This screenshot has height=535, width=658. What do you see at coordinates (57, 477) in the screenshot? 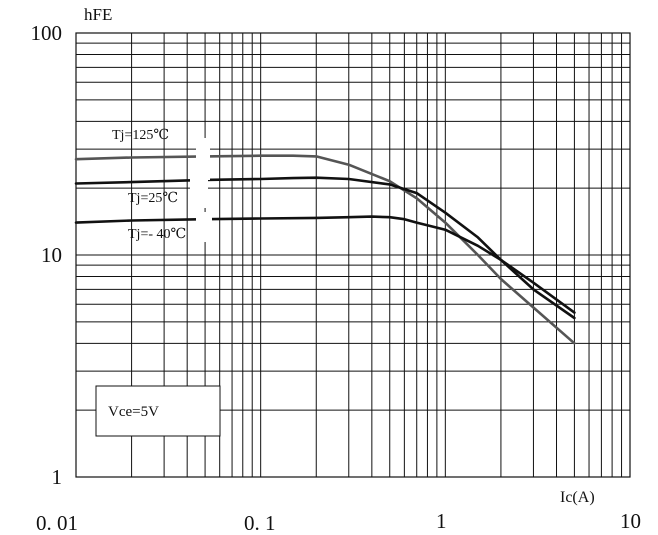
I see `y-tick-label: 1` at bounding box center [57, 477].